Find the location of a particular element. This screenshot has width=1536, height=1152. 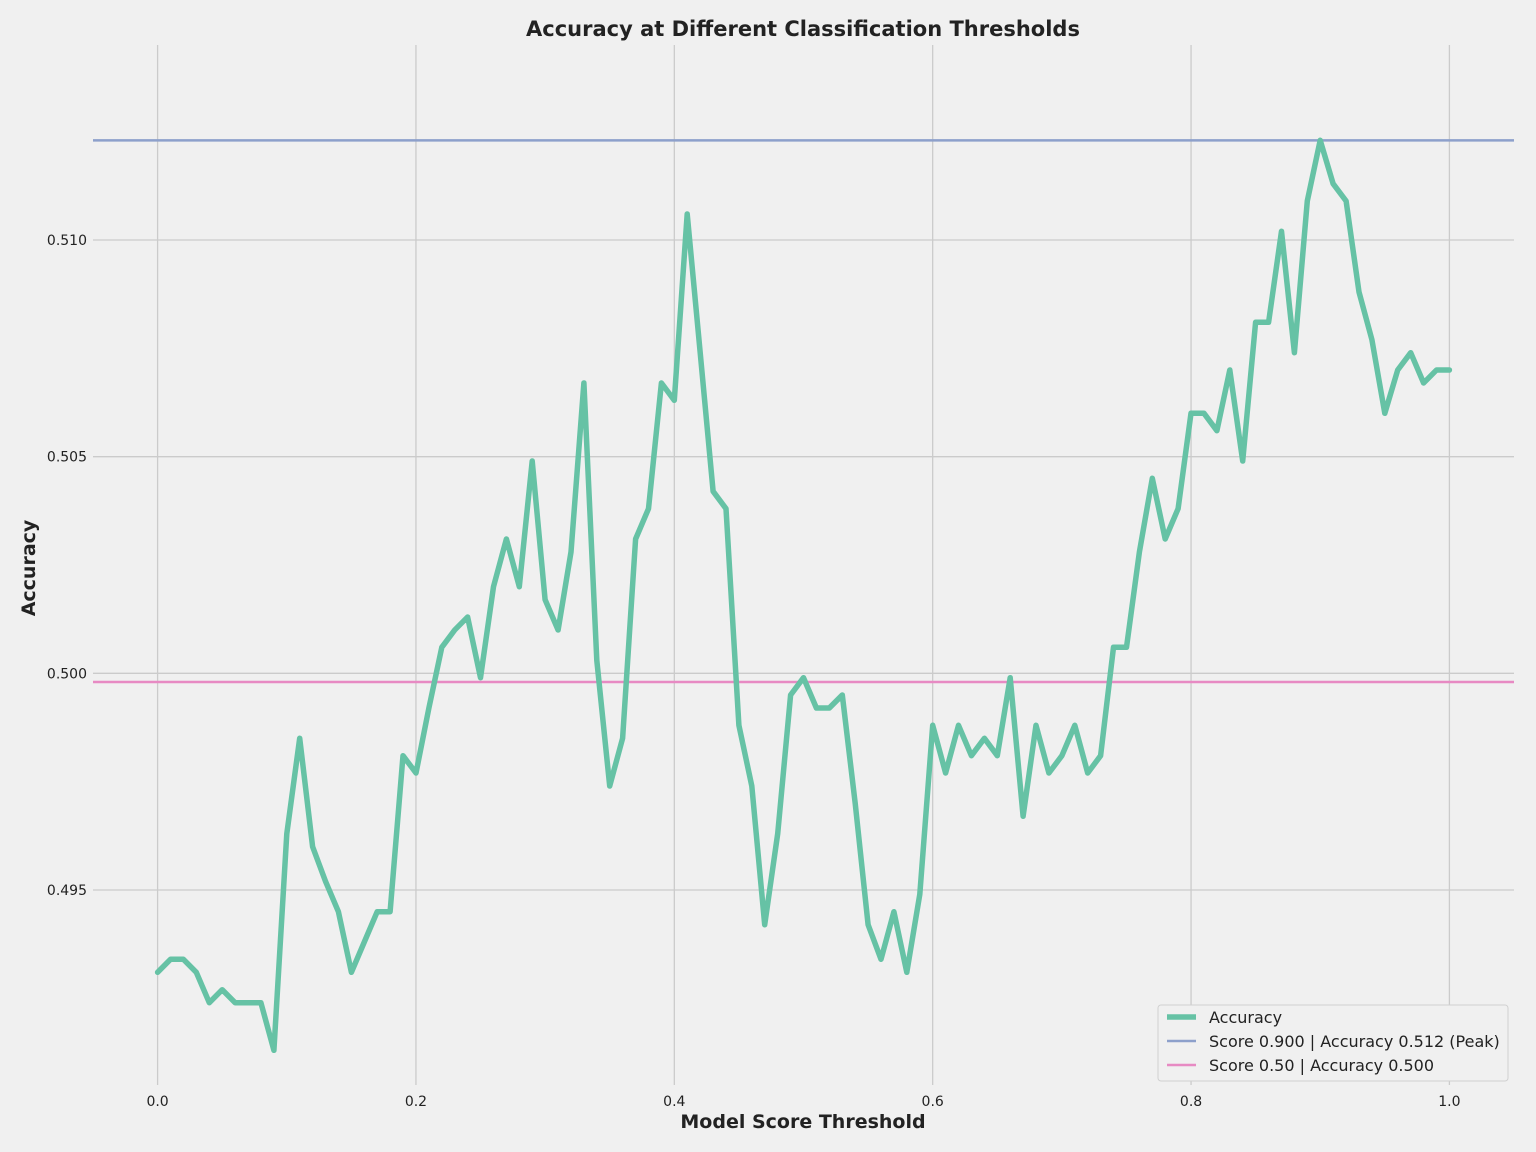

legend-label-2: Score 0.50 | Accuracy 0.500 is located at coordinates (1321, 1065).